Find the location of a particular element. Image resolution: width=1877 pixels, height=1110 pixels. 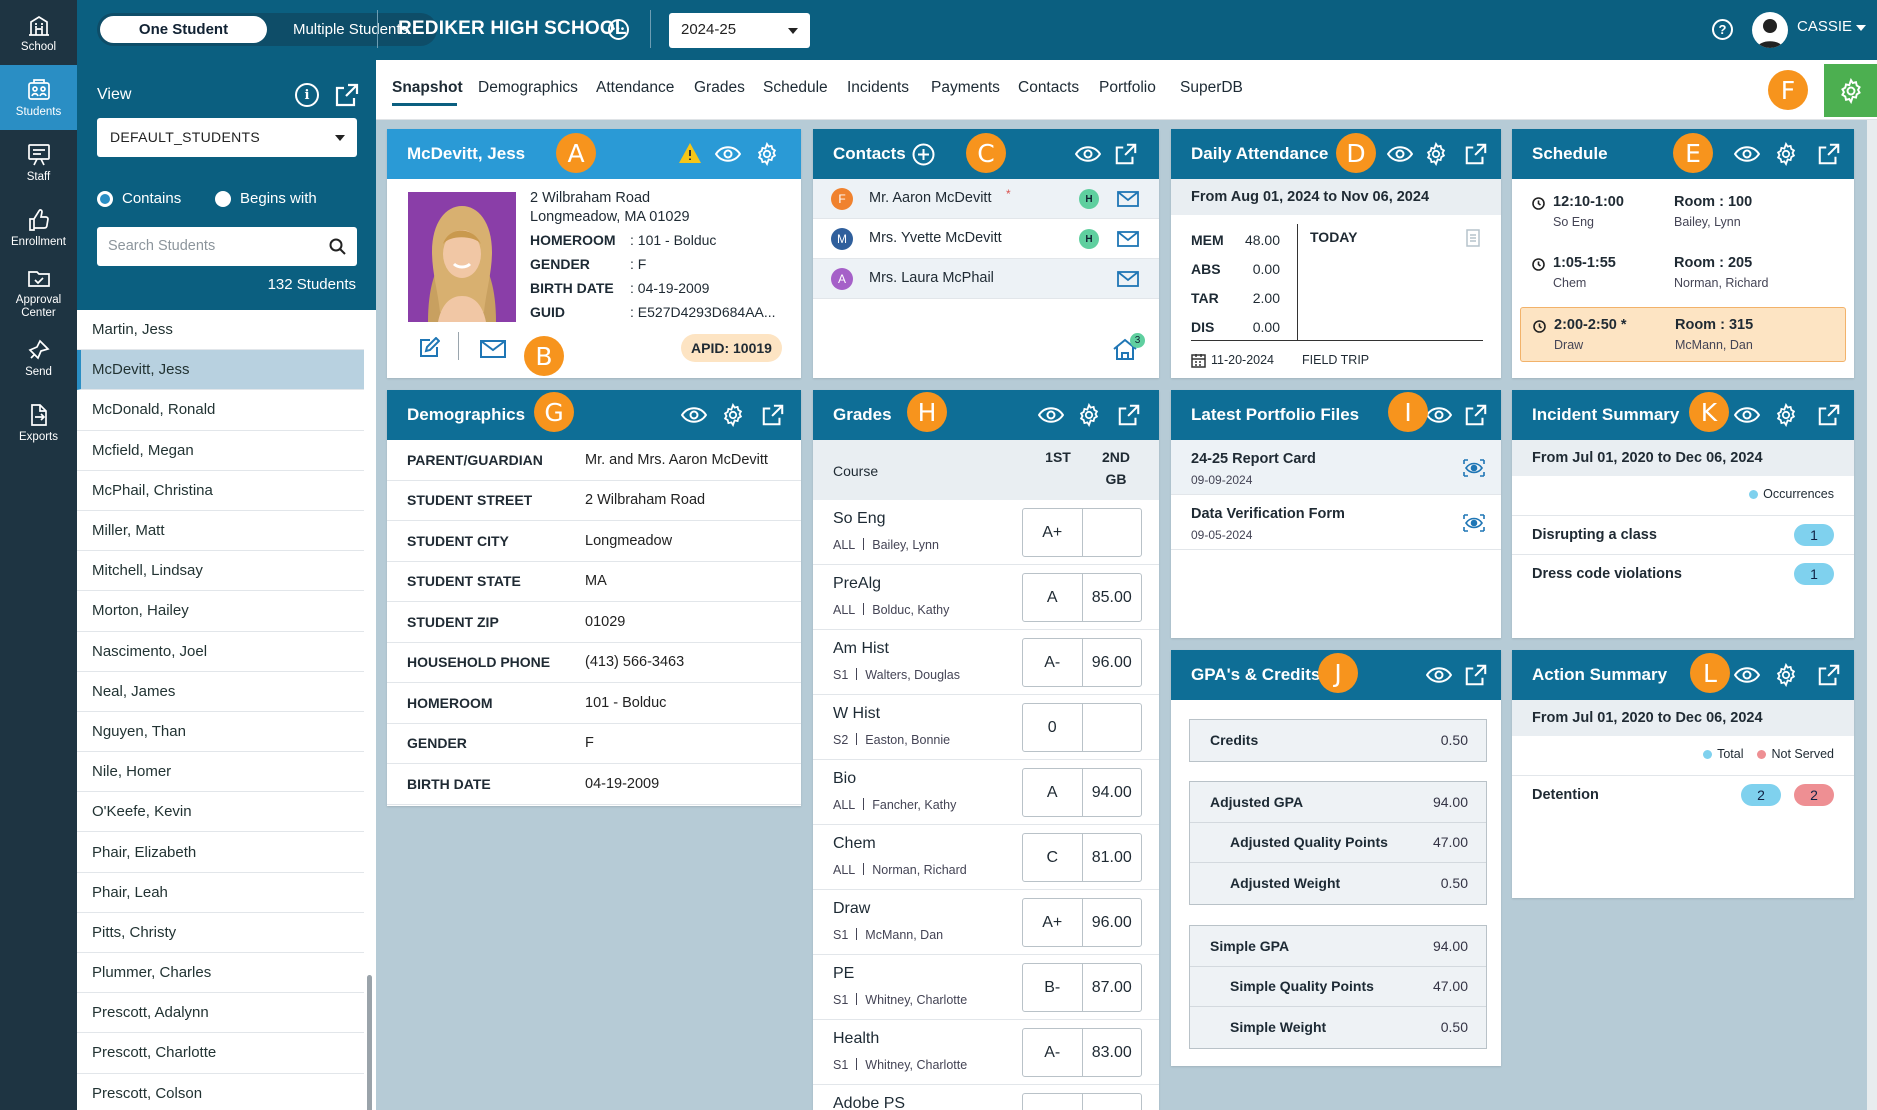

incident-row: Disrupting a class 1 is located at coordinates (1683, 534).